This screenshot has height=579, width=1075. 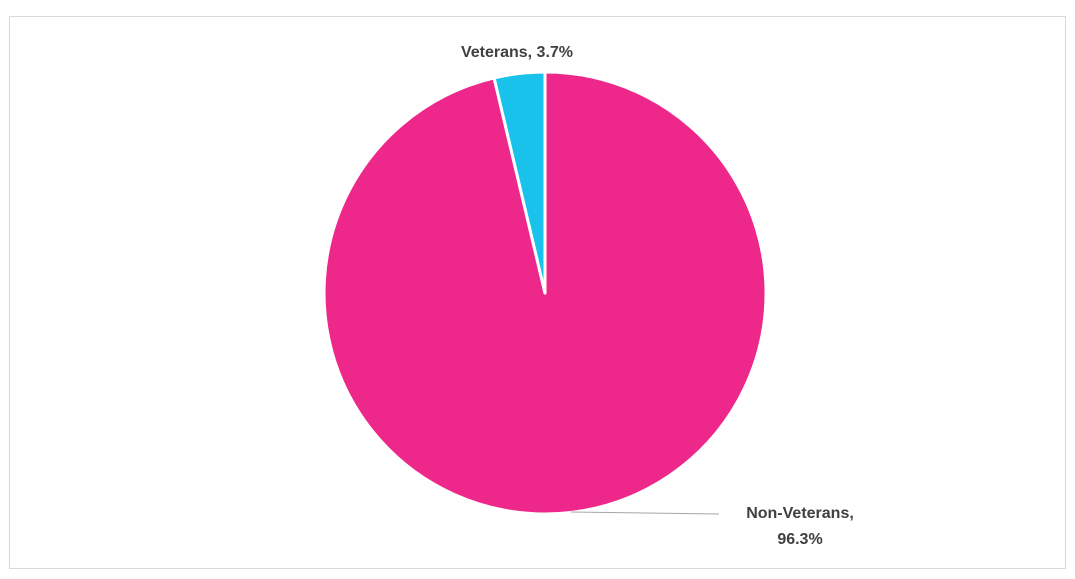 What do you see at coordinates (799, 539) in the screenshot?
I see `slice-label-non-veterans-value: 96.3%` at bounding box center [799, 539].